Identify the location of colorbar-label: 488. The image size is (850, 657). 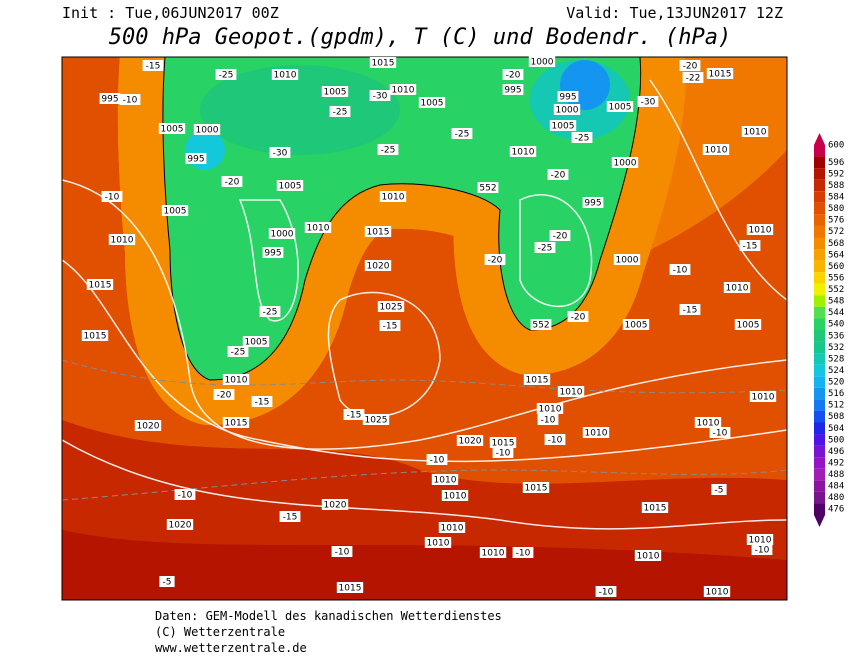
(836, 475).